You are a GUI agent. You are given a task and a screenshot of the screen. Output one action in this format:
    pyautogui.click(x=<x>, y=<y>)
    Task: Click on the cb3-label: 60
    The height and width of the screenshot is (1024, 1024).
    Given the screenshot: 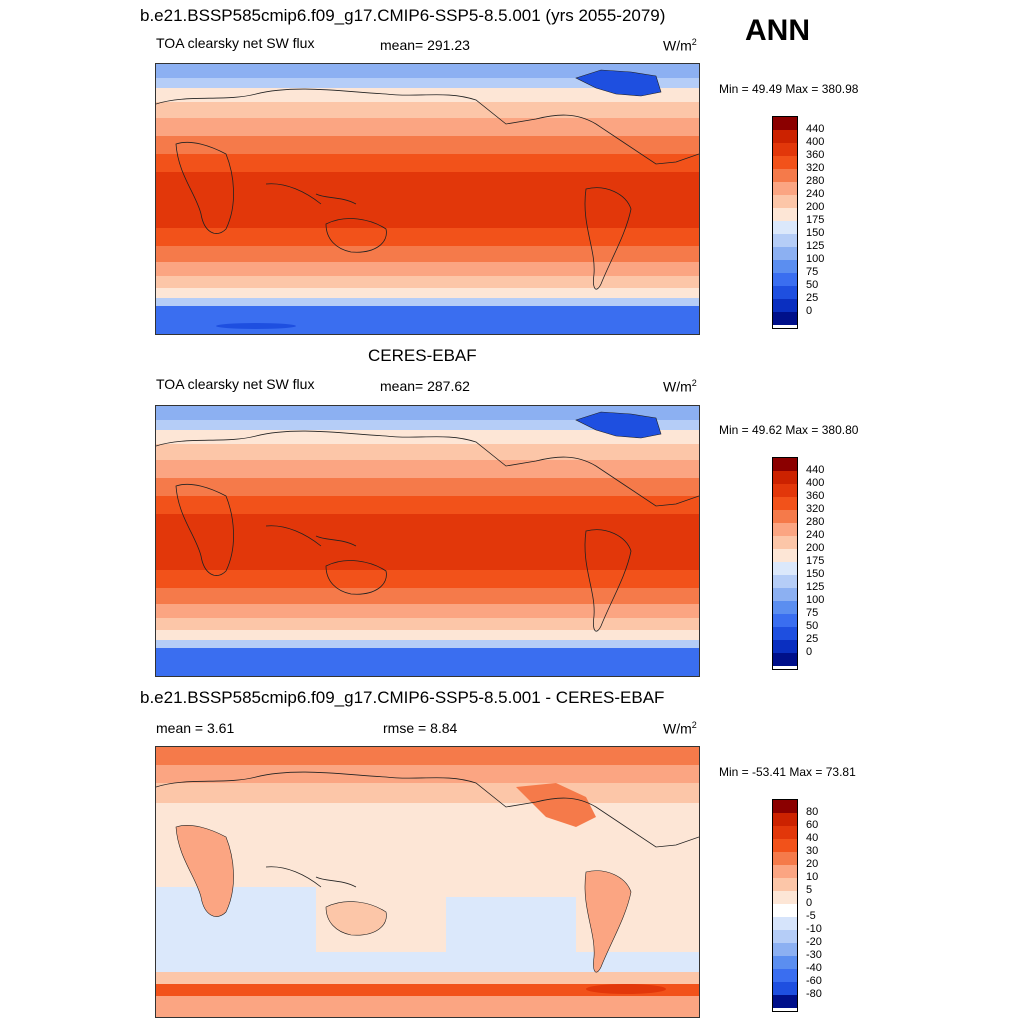 What is the action you would take?
    pyautogui.click(x=812, y=825)
    